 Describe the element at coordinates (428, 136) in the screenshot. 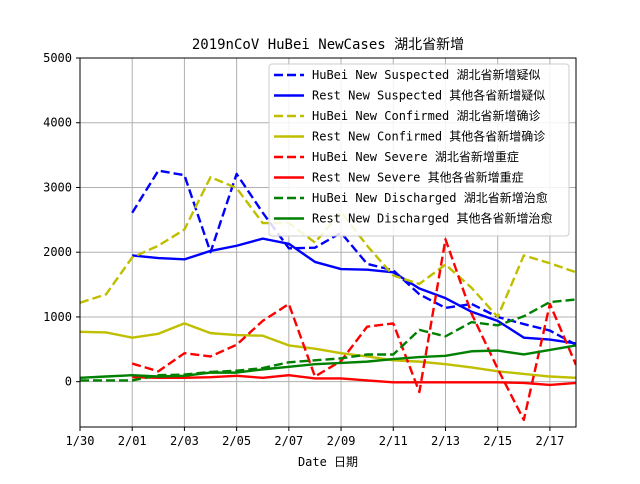

I see `legend-label: Rest New Confirmed 其他各省新增确诊` at that location.